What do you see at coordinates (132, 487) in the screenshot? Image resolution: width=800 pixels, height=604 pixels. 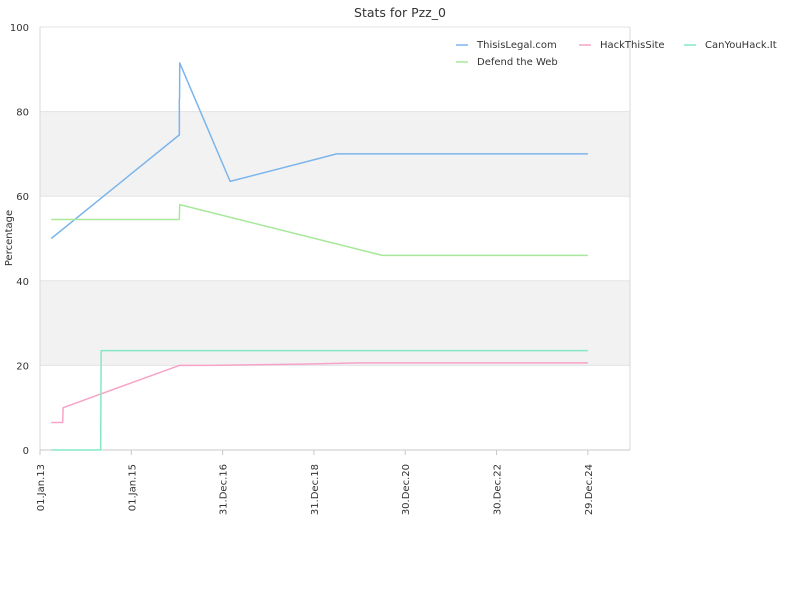 I see `x-tick-label: 01.Jan.15` at bounding box center [132, 487].